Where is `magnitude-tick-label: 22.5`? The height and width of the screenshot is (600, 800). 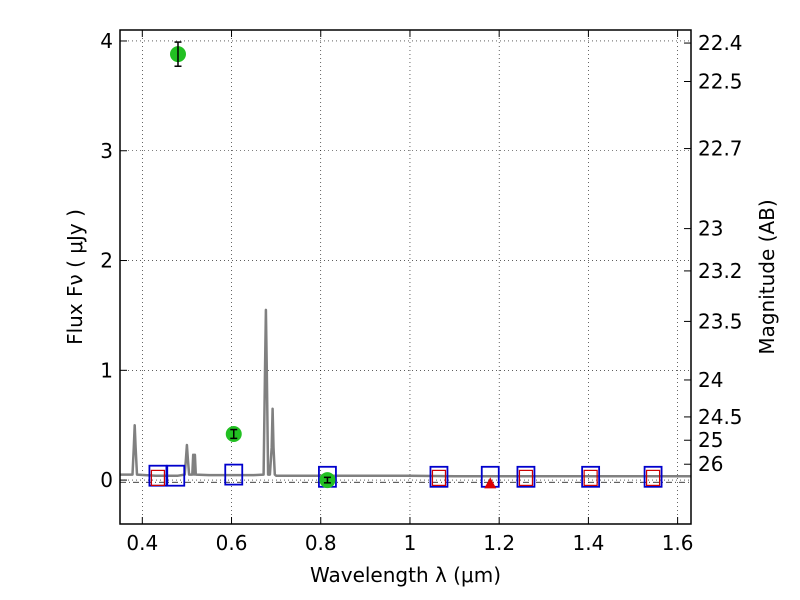
magnitude-tick-label: 22.5 is located at coordinates (720, 82).